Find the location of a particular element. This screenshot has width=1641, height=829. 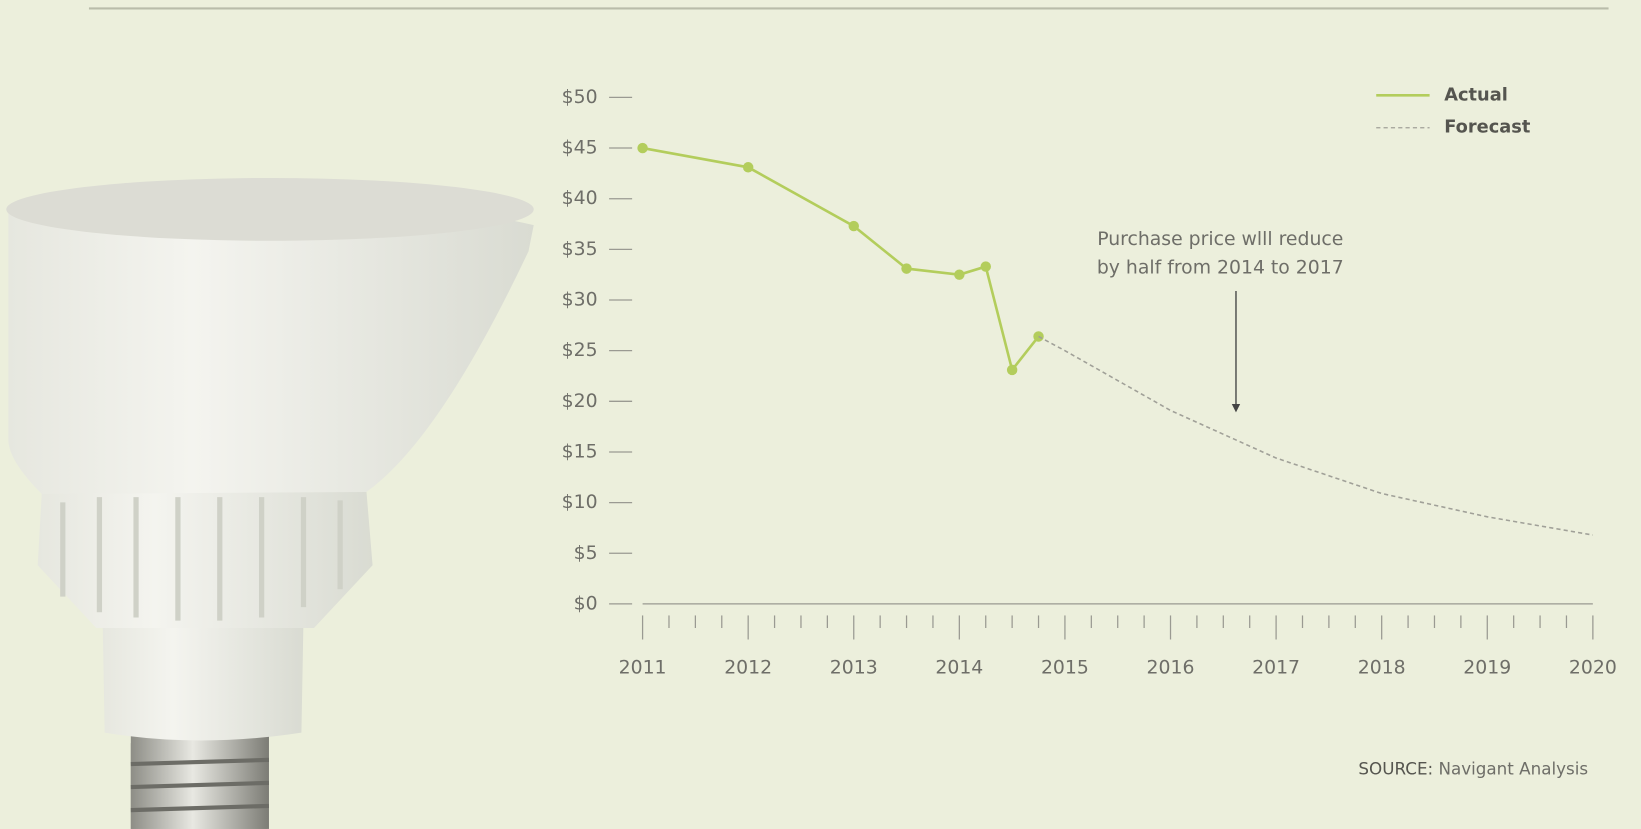

source: SOURCE: Navigant Analysis is located at coordinates (1473, 768).